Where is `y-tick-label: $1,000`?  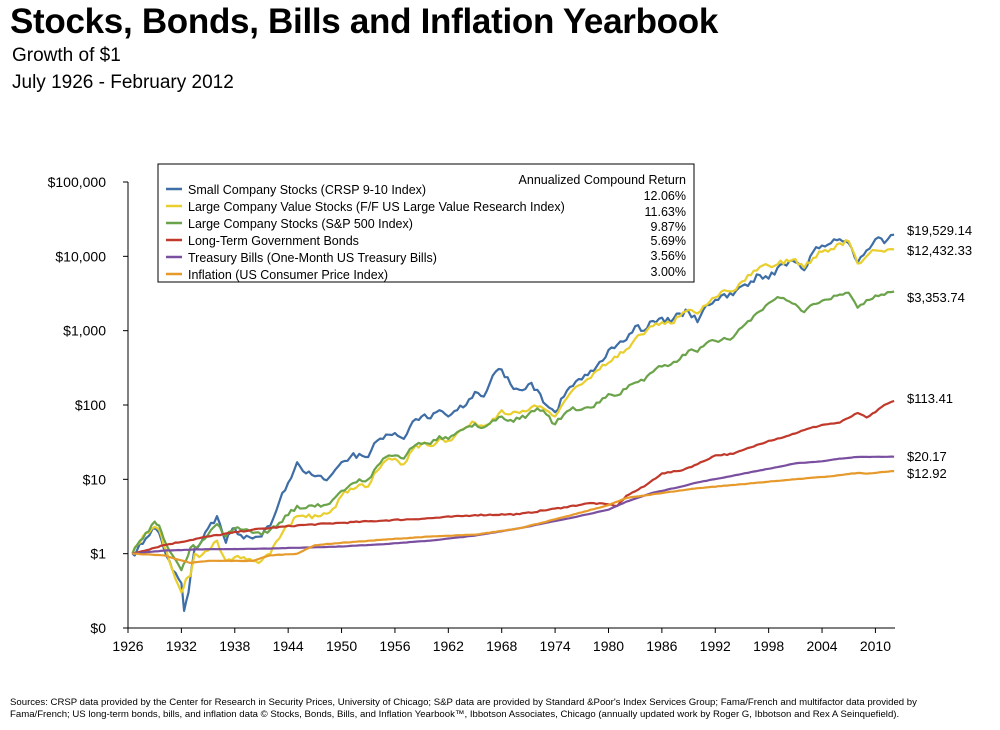
y-tick-label: $1,000 is located at coordinates (84, 331).